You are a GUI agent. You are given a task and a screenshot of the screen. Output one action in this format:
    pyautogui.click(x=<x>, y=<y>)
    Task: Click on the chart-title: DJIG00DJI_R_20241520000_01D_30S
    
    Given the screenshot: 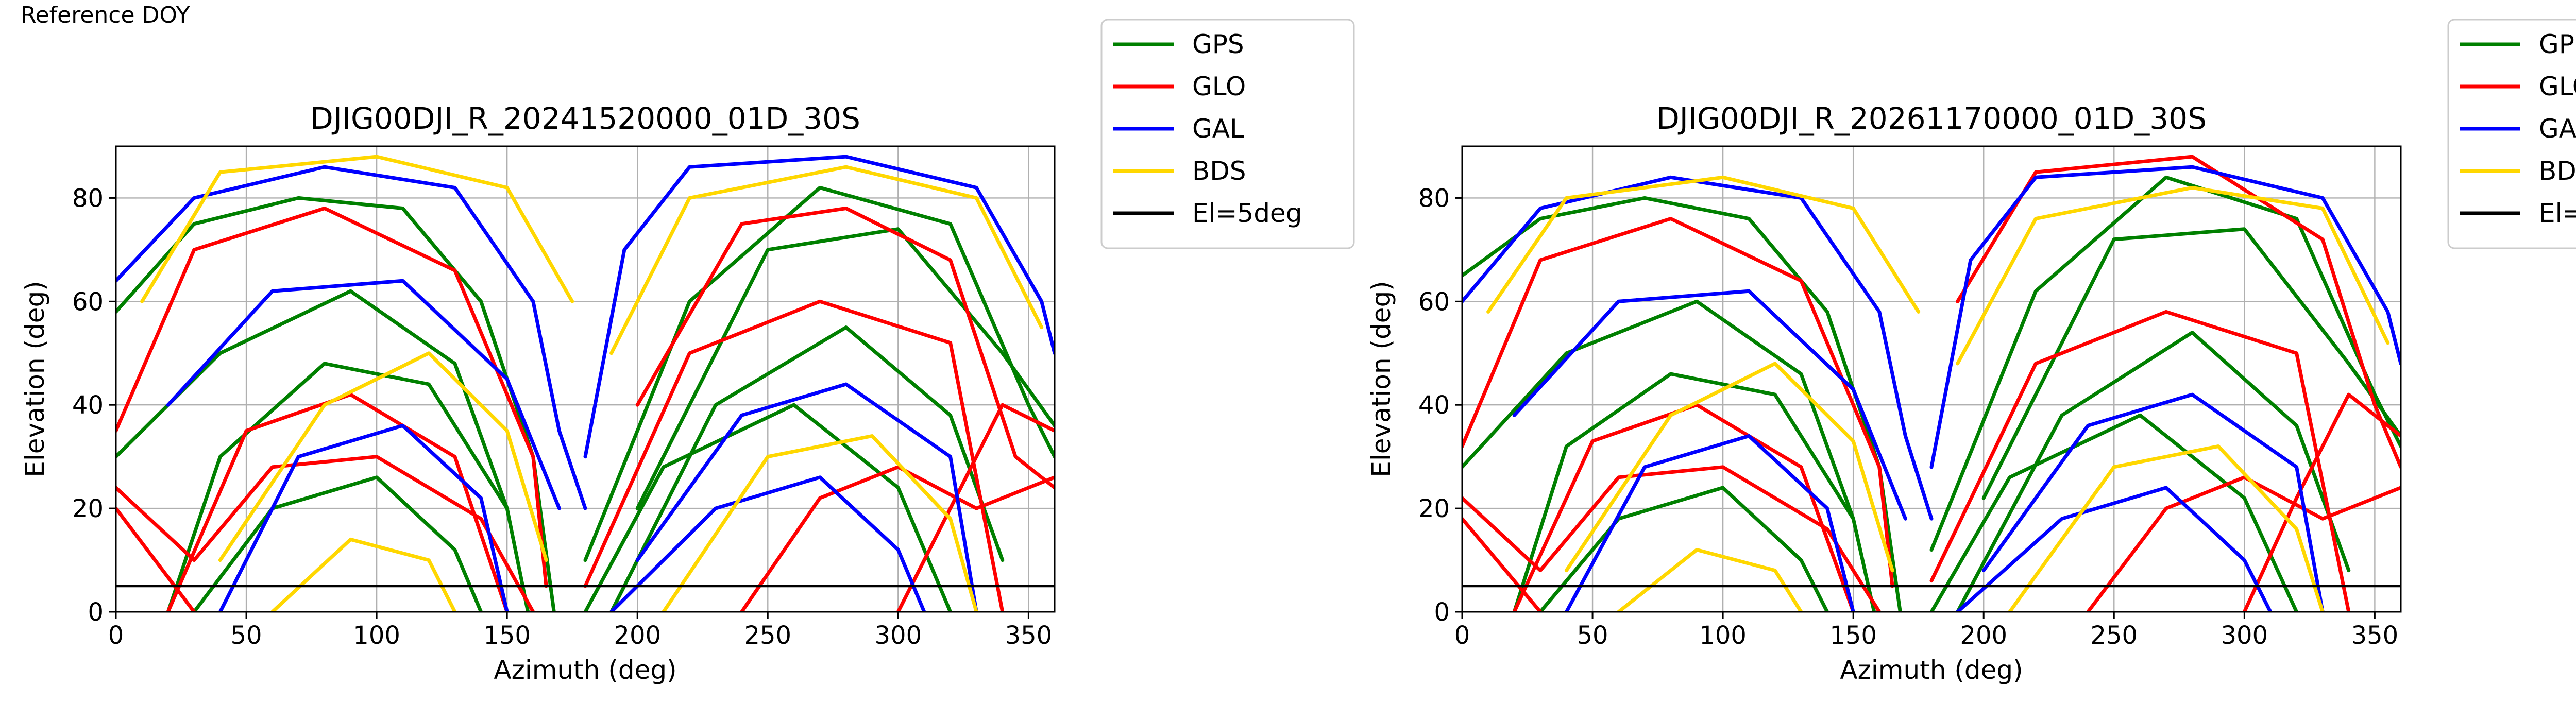 What is the action you would take?
    pyautogui.click(x=585, y=118)
    